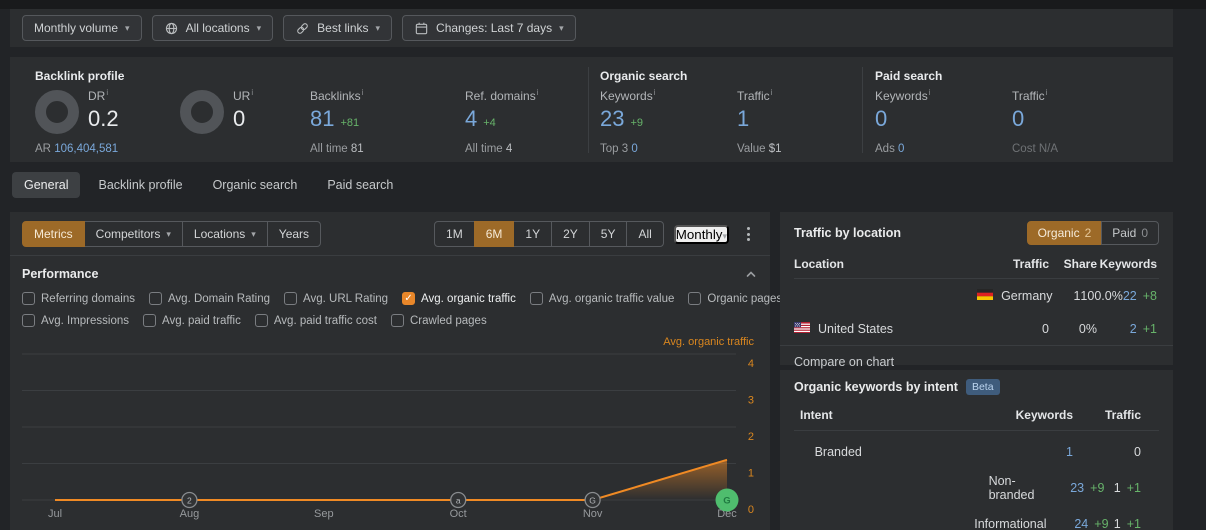 The height and width of the screenshot is (530, 1206). I want to click on refdomains-value: 4, so click(471, 118).